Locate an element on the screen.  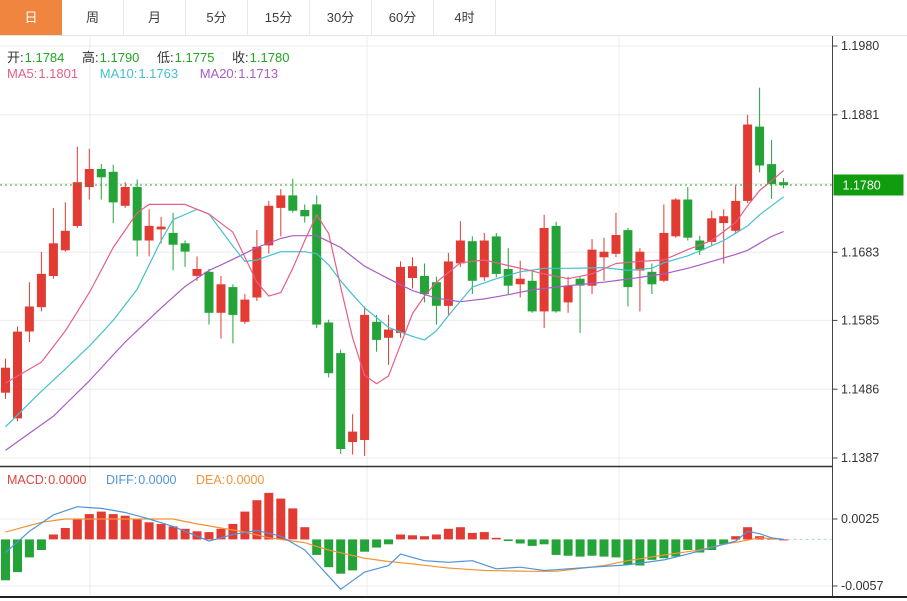
macd-label: MACD: is located at coordinates (27, 480).